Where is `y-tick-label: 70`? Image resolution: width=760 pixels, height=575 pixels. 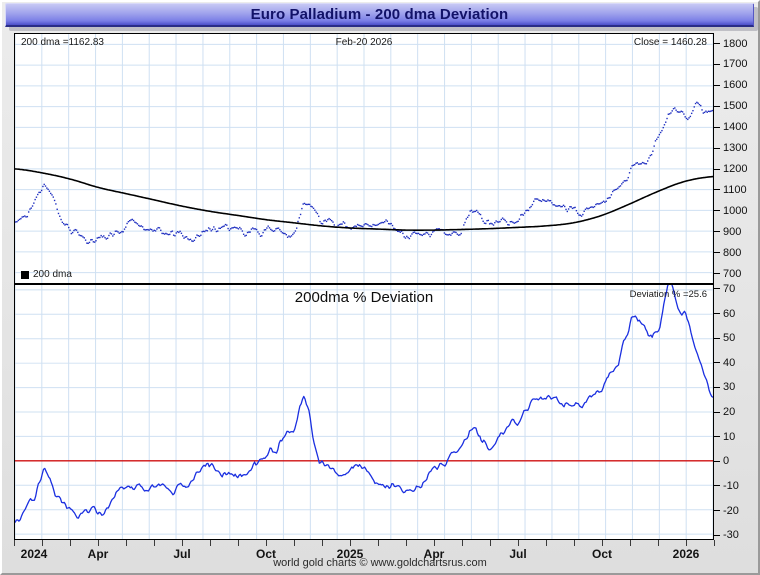
y-tick-label: 70 is located at coordinates (729, 288).